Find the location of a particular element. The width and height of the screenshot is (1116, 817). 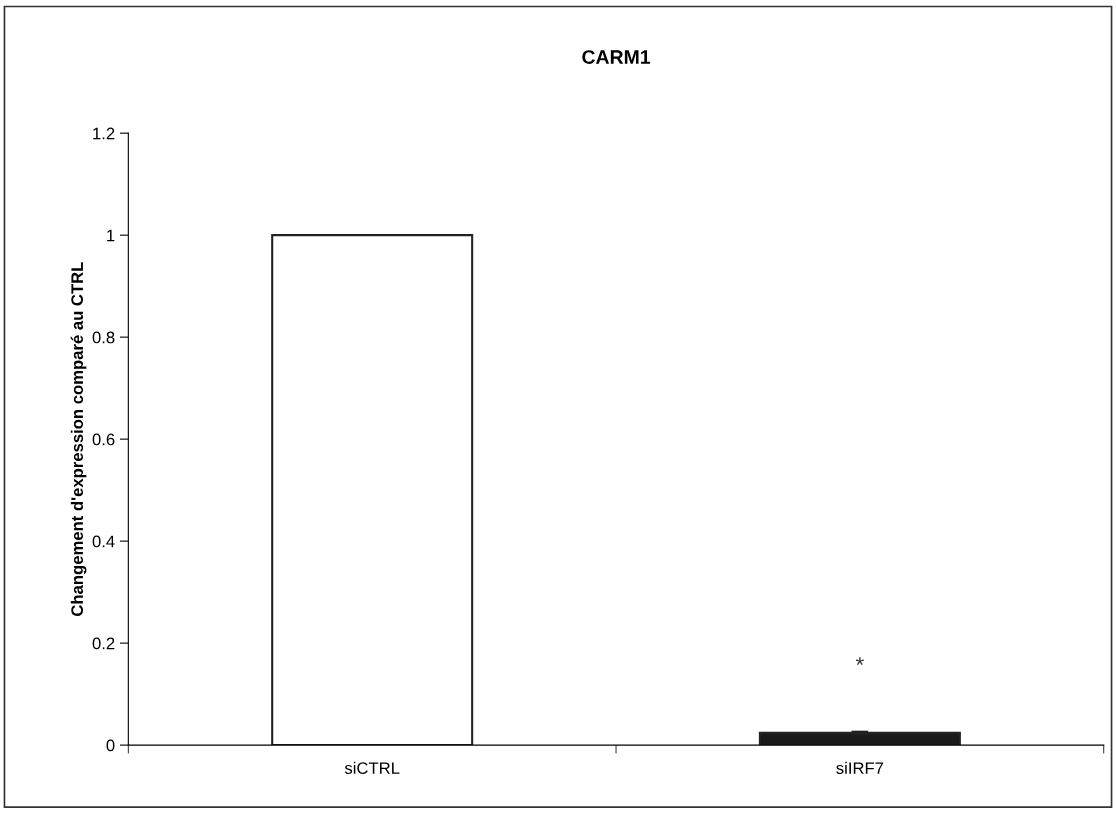

chart-title: CARM1 is located at coordinates (616, 57).